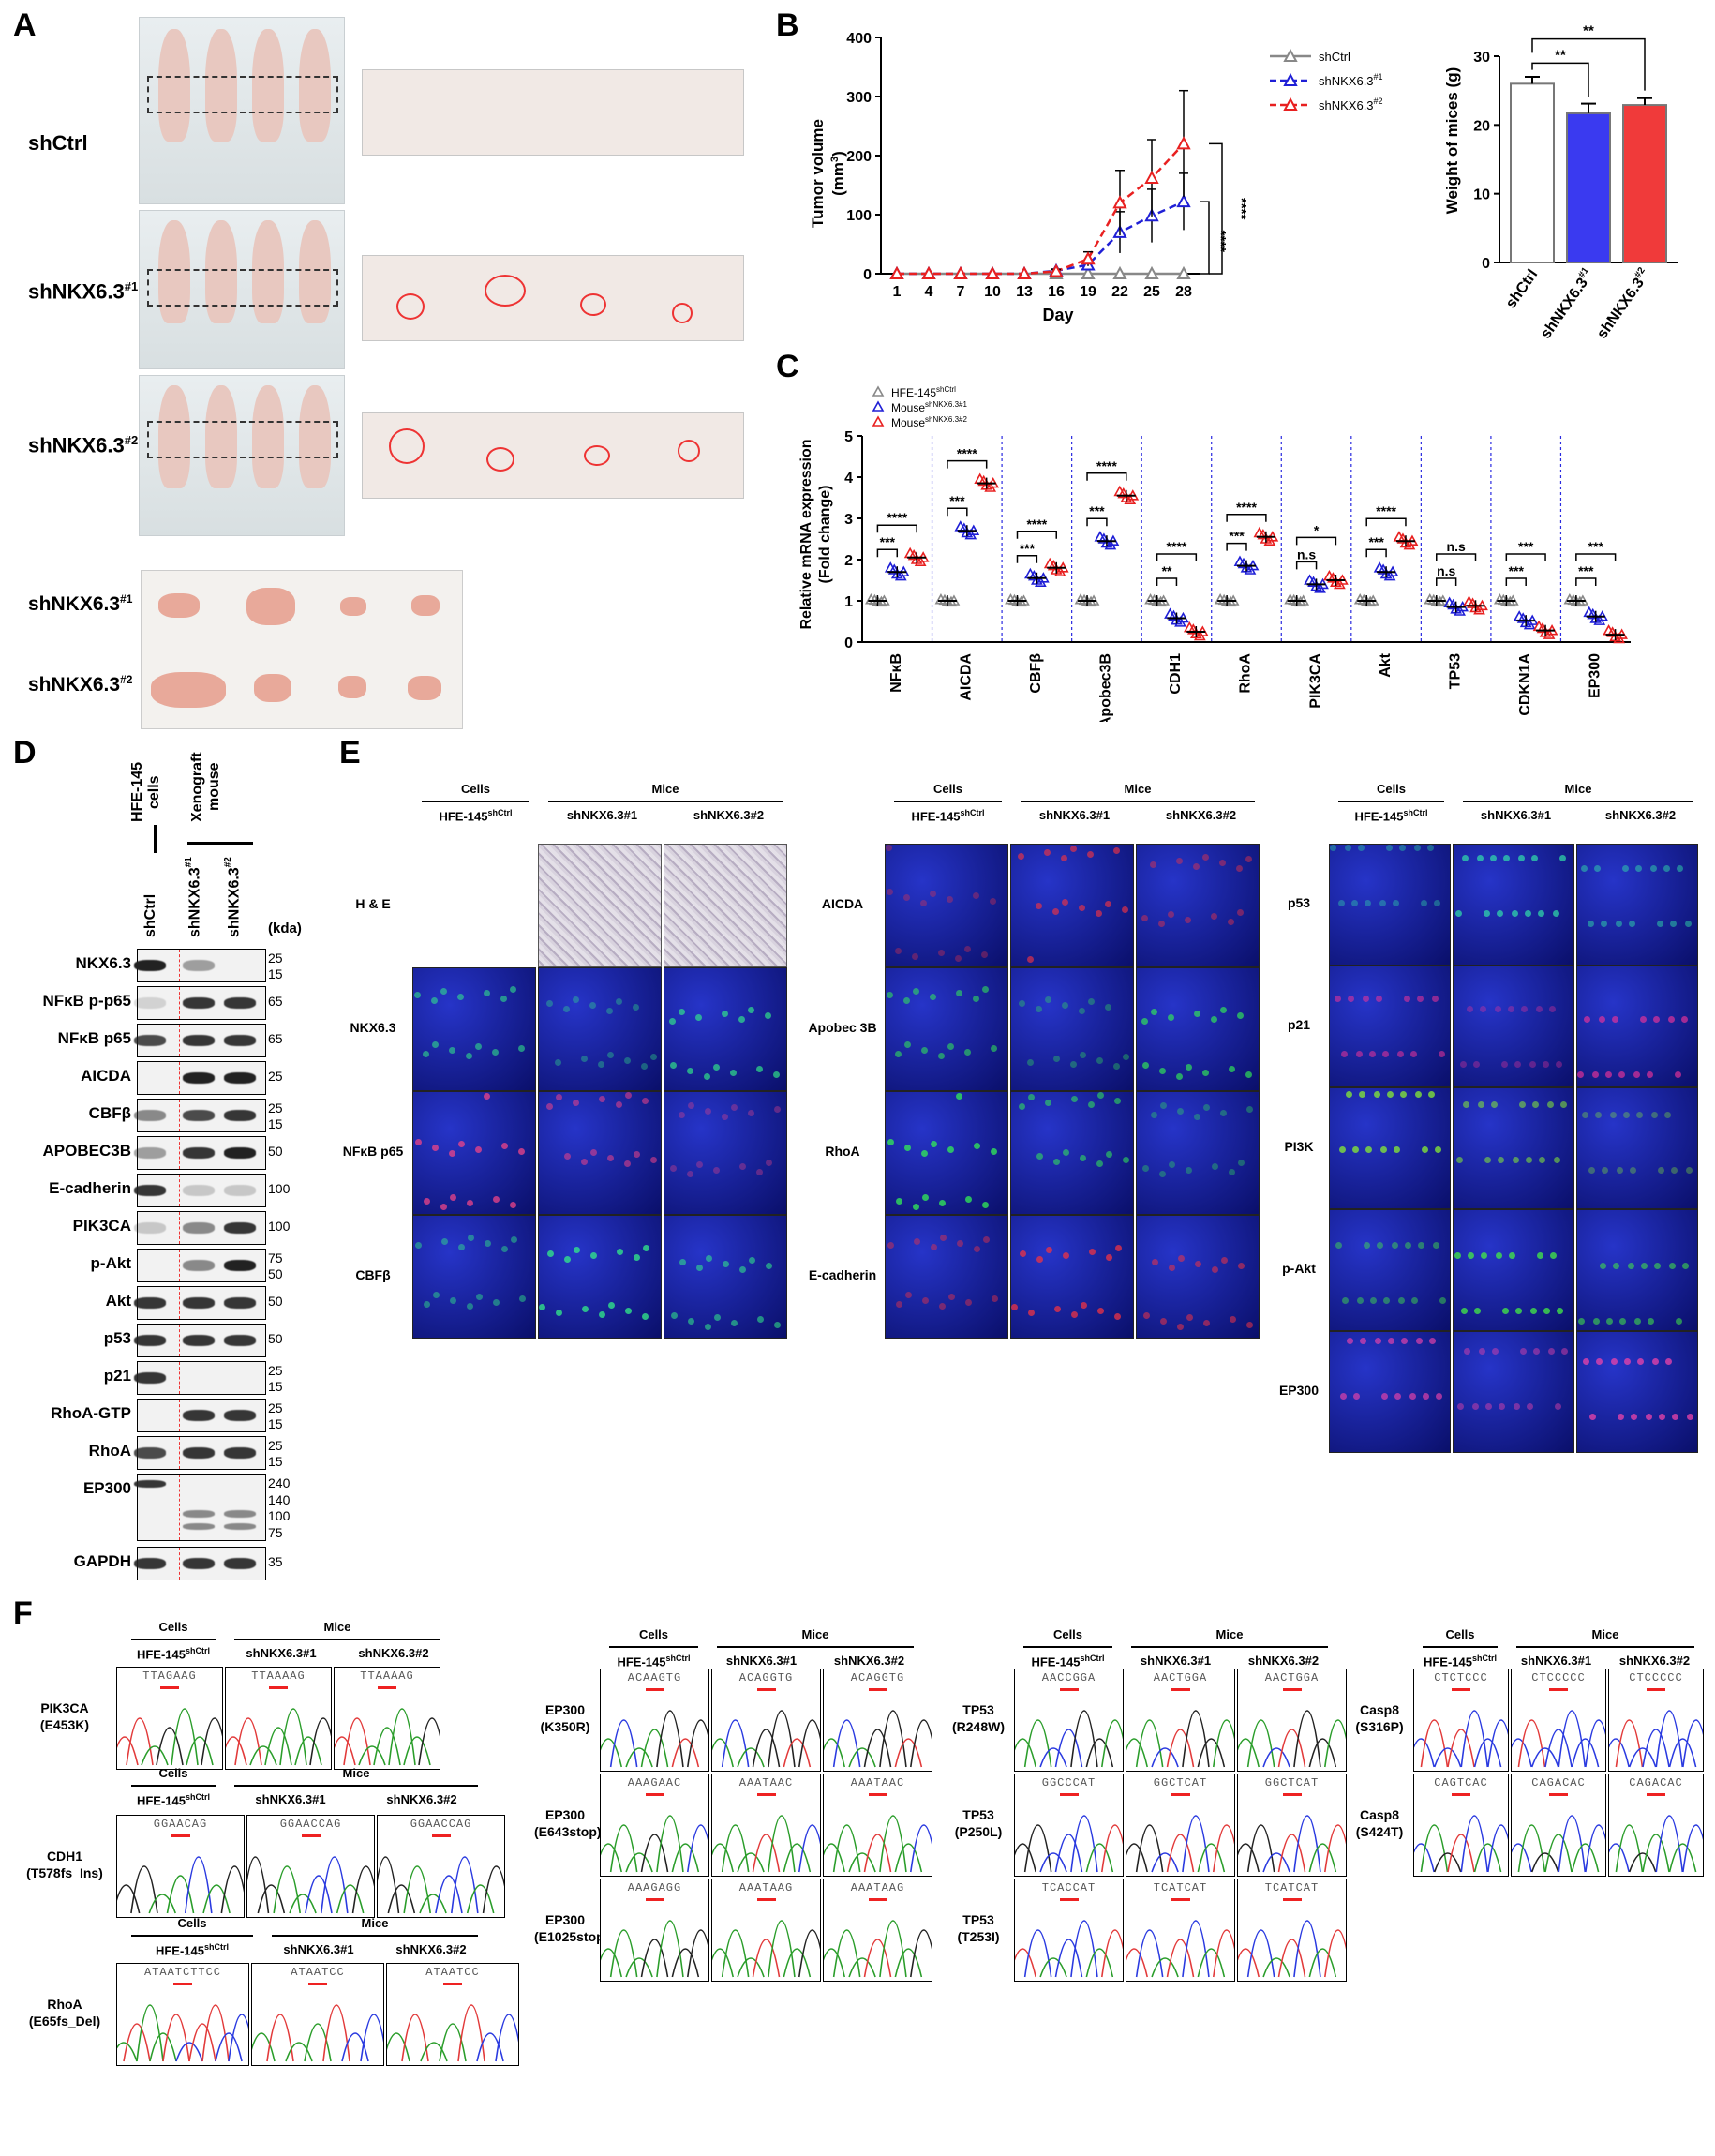  I want to click on gene-label: Akt, so click(1386, 664).